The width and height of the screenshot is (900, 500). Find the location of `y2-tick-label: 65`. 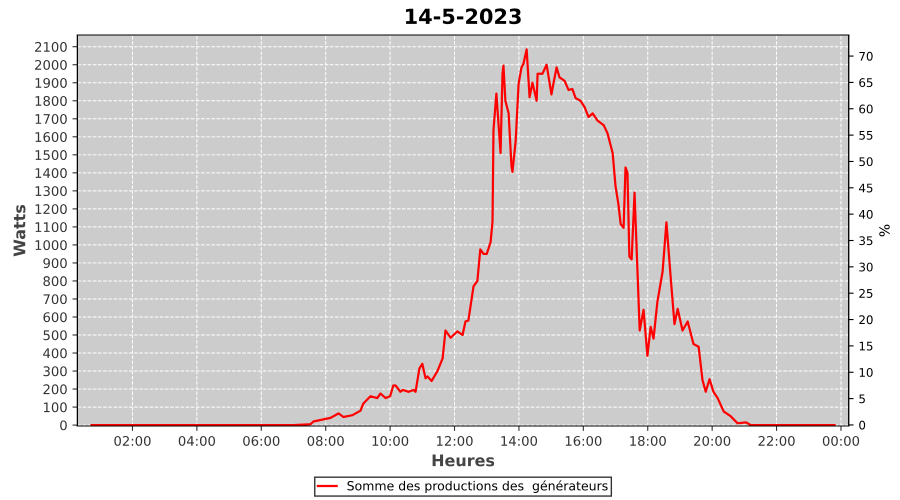

y2-tick-label: 65 is located at coordinates (865, 83).